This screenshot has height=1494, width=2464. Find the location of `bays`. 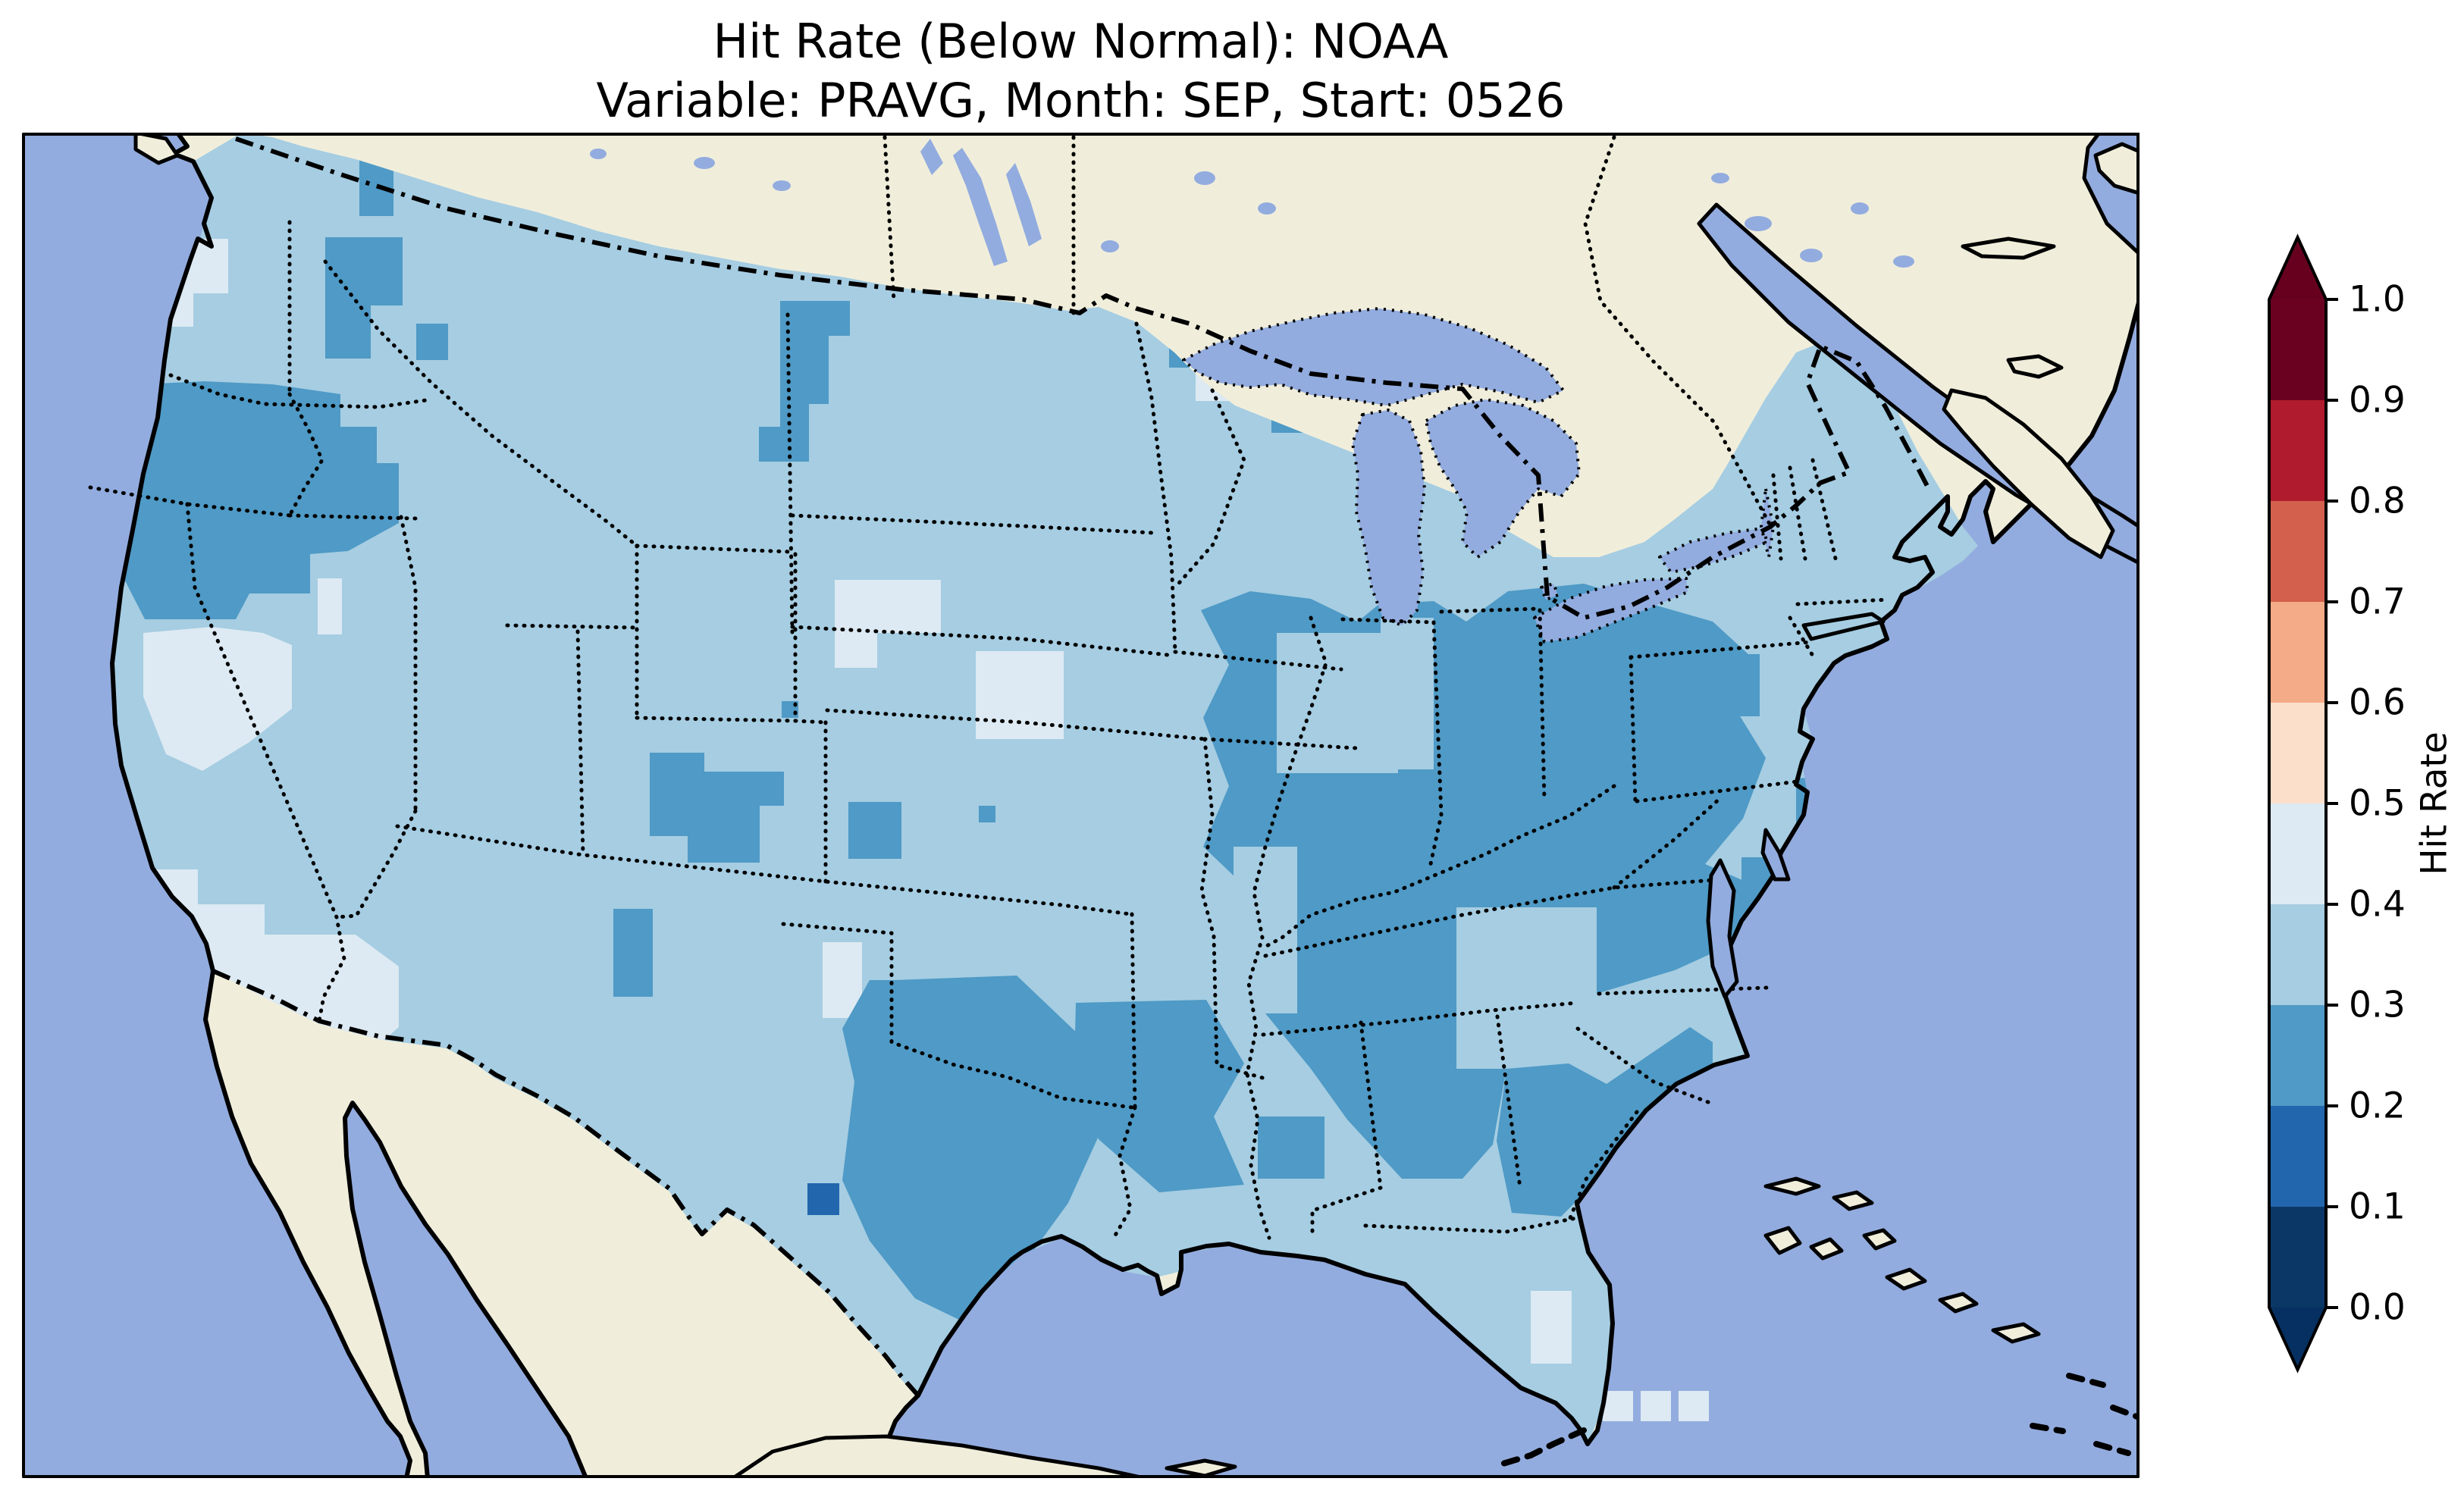

bays is located at coordinates (1749, 913).